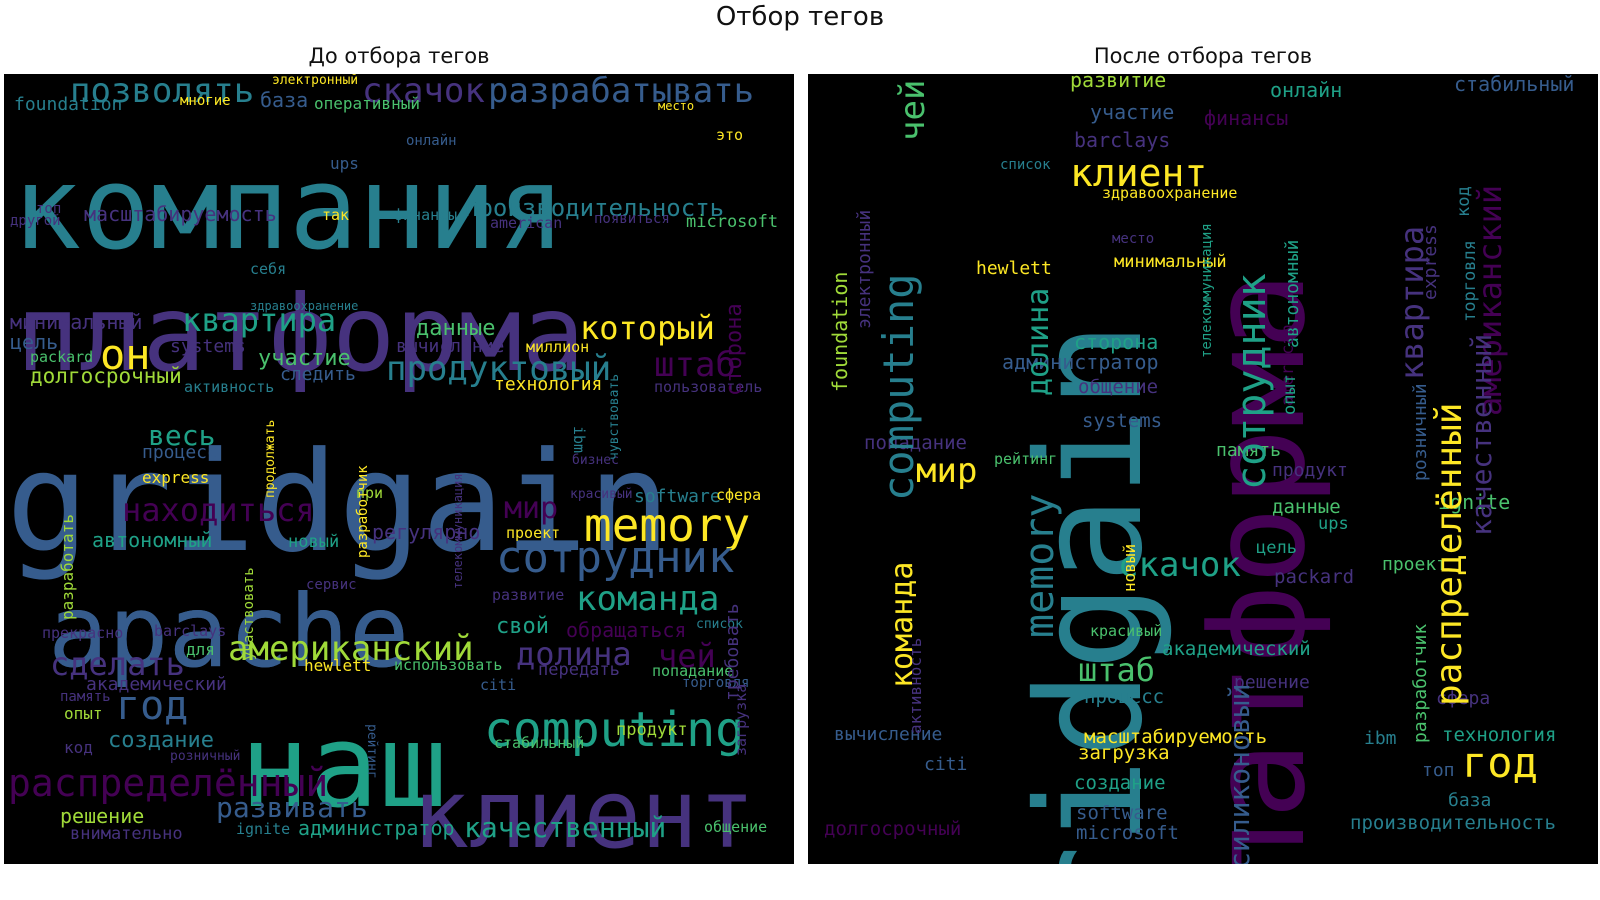  What do you see at coordinates (667, 525) in the screenshot?
I see `word-before-56: memory` at bounding box center [667, 525].